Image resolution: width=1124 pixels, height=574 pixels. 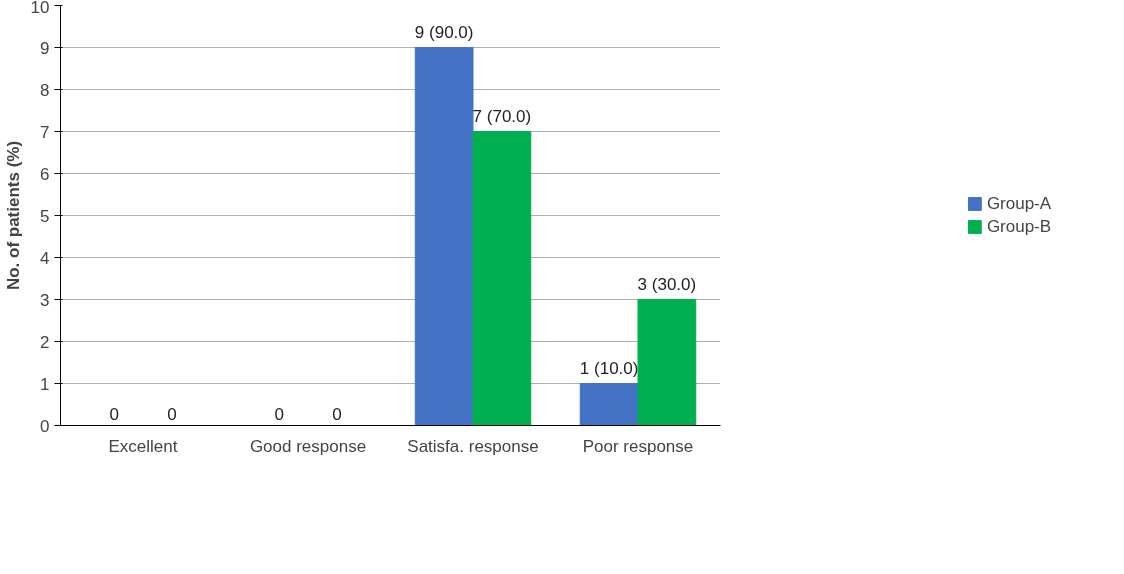 What do you see at coordinates (45, 132) in the screenshot?
I see `y-tick-label: 7` at bounding box center [45, 132].